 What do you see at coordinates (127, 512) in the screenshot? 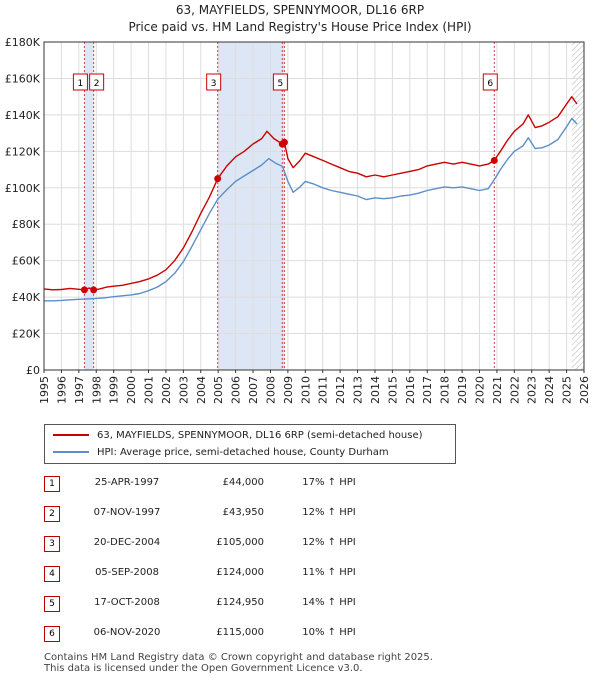
I see `transaction-date: 07-NOV-1997` at bounding box center [127, 512].